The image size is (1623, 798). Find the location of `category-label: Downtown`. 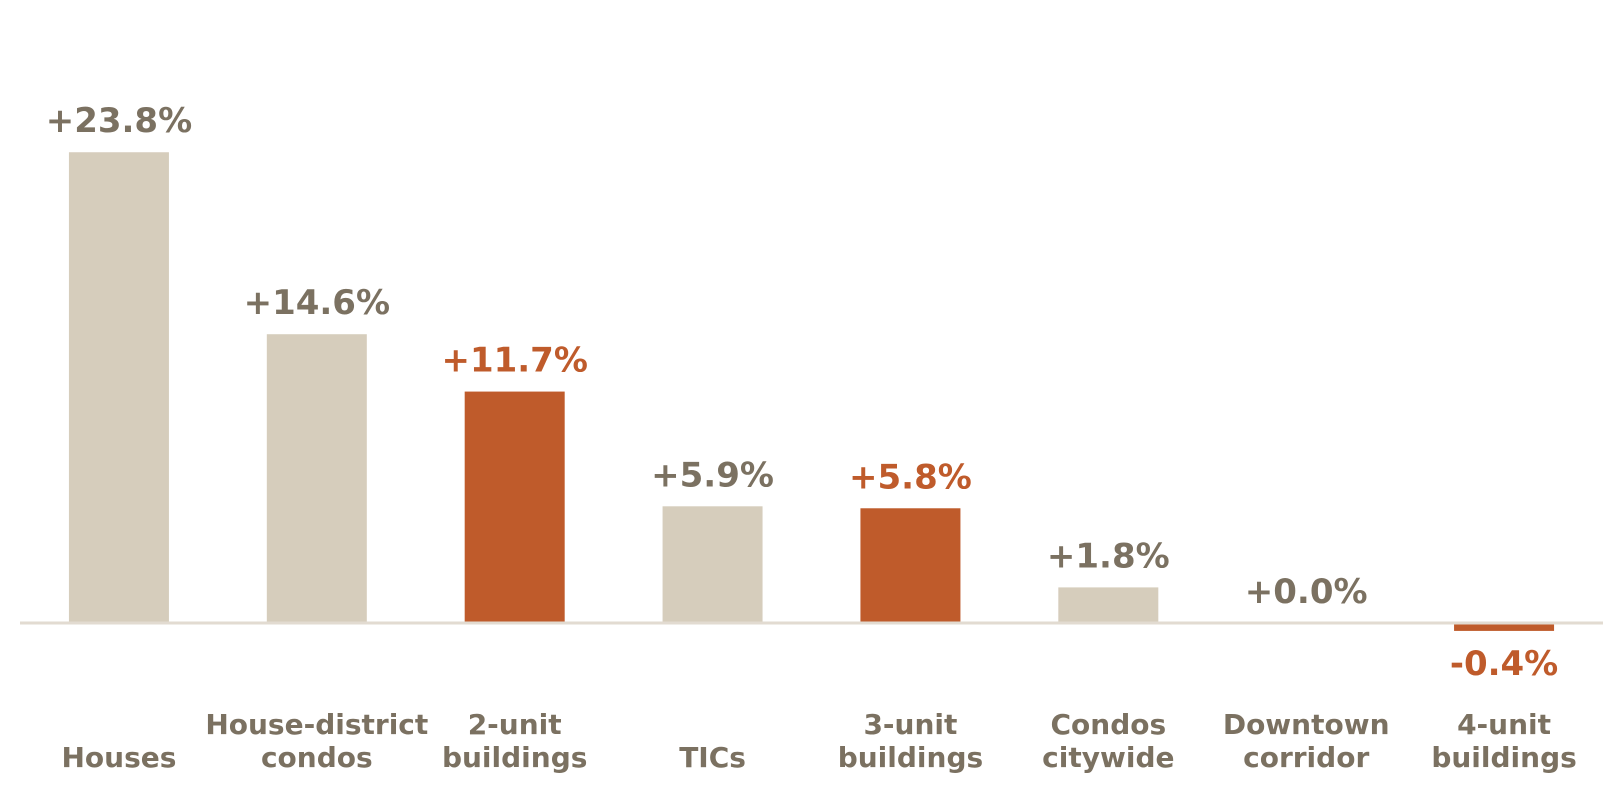

category-label: Downtown is located at coordinates (1306, 724).